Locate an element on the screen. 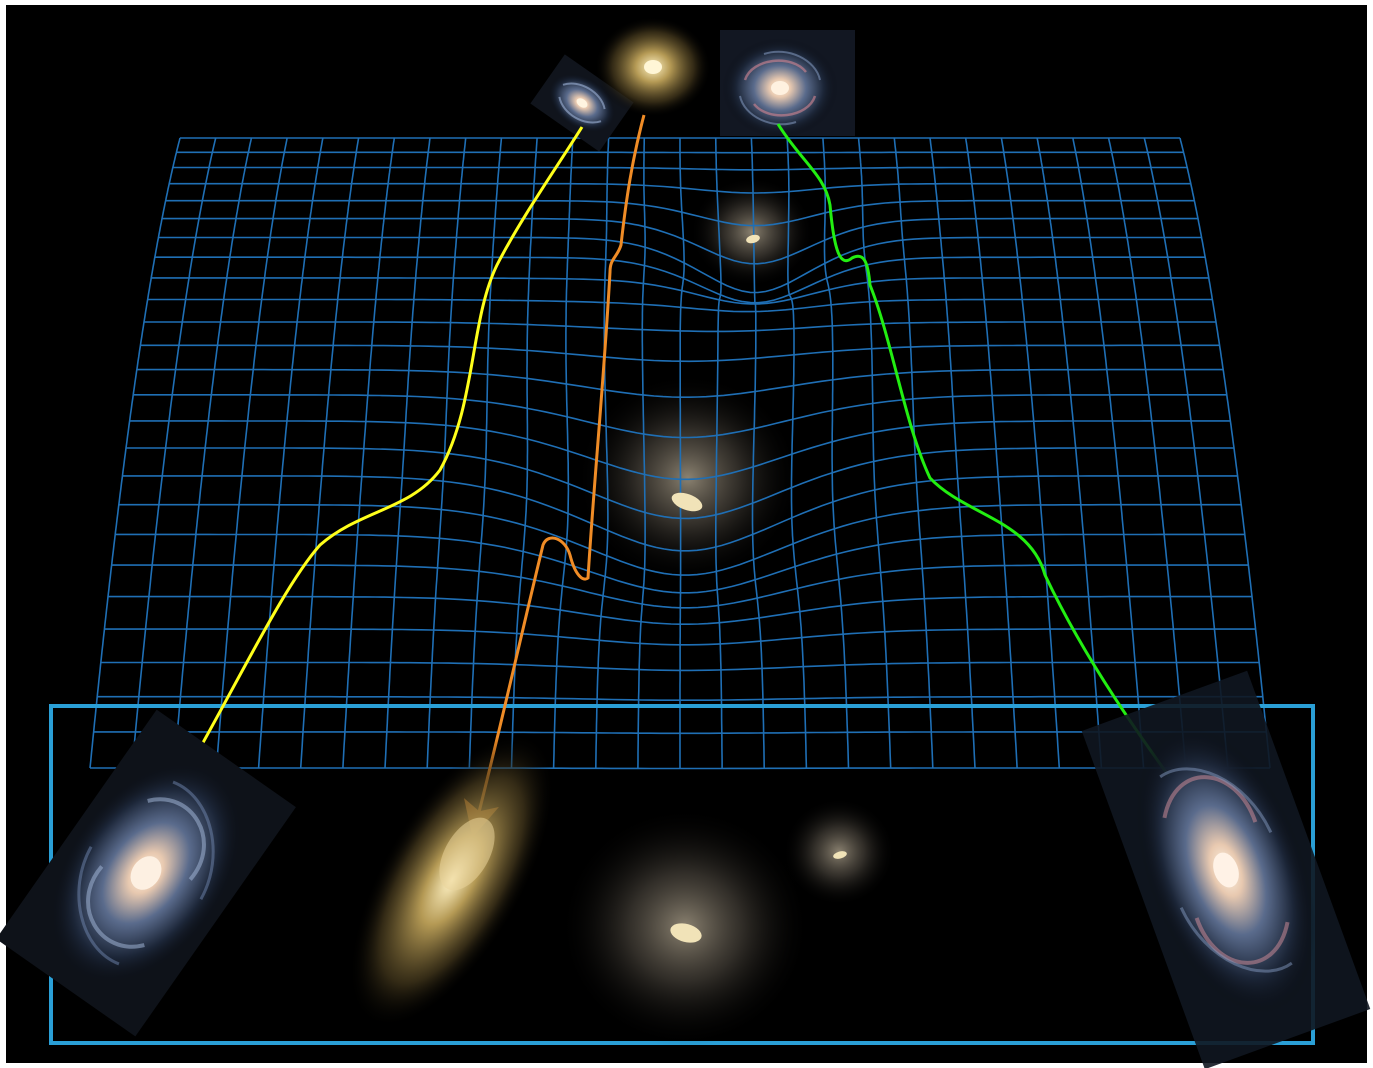 The image size is (1373, 1068). orange-light-ray is located at coordinates (555, 476).